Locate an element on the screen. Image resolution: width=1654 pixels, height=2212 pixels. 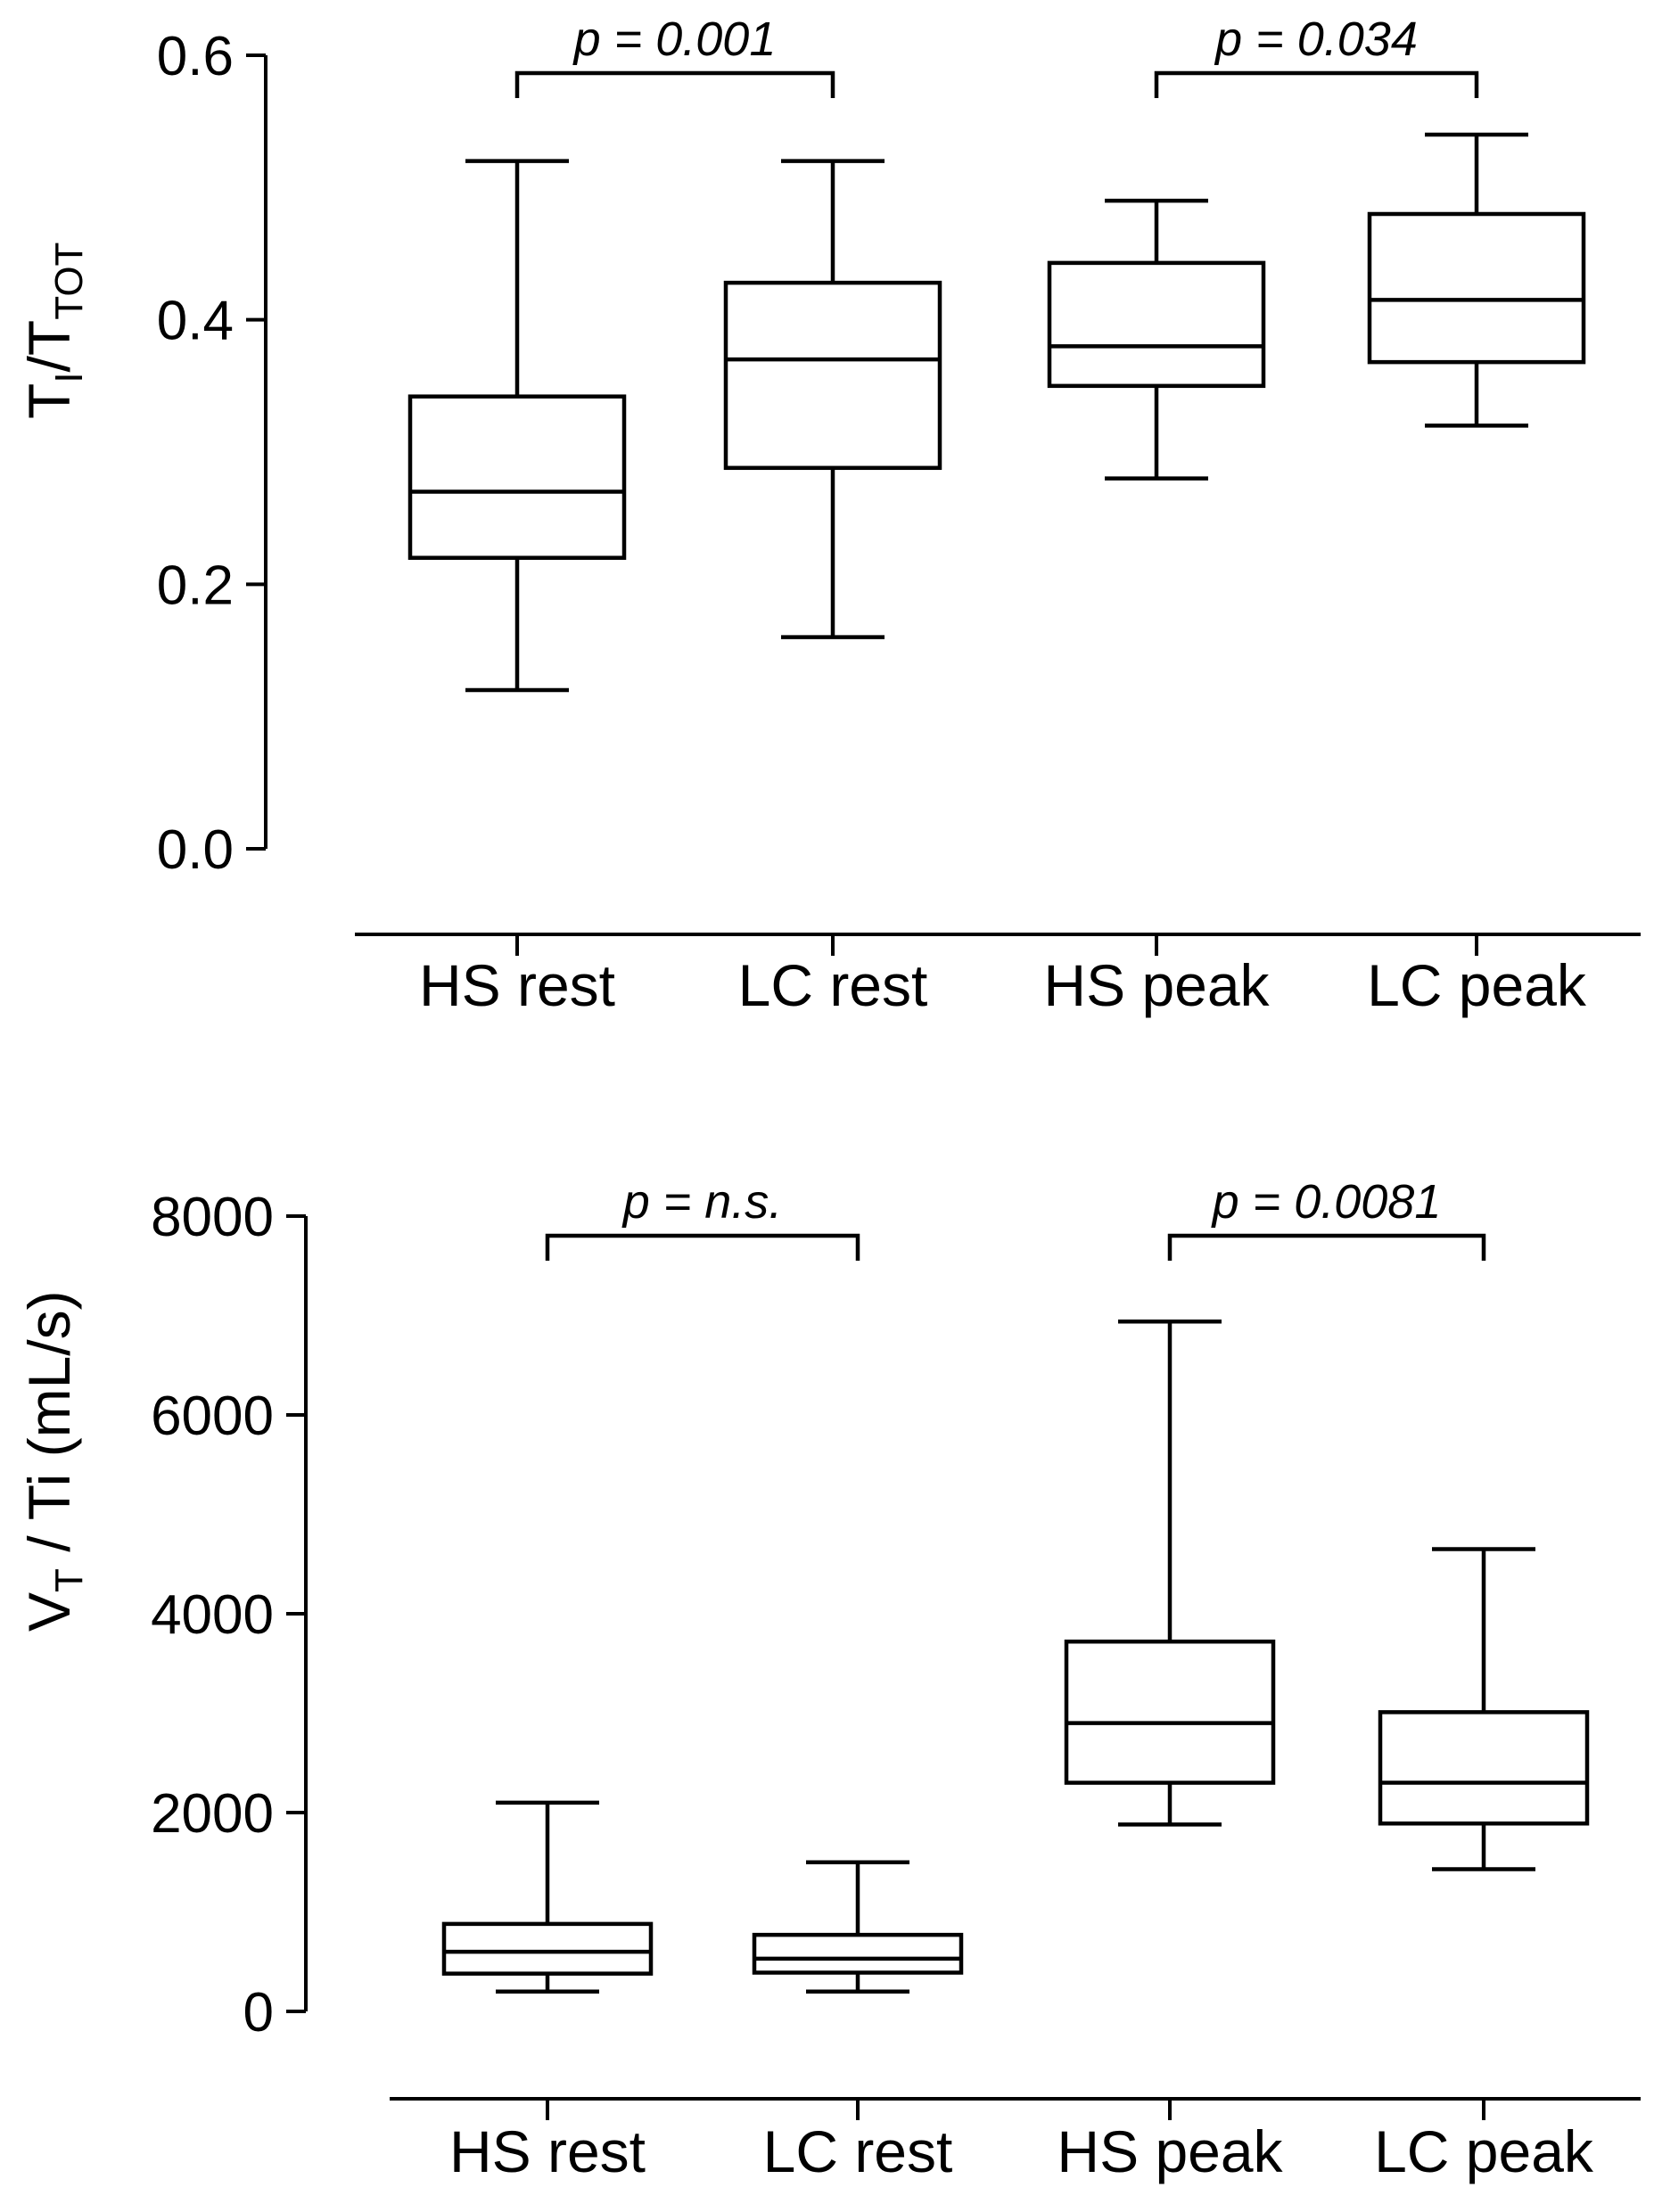
top-category-label: HS peak is located at coordinates (1156, 985).